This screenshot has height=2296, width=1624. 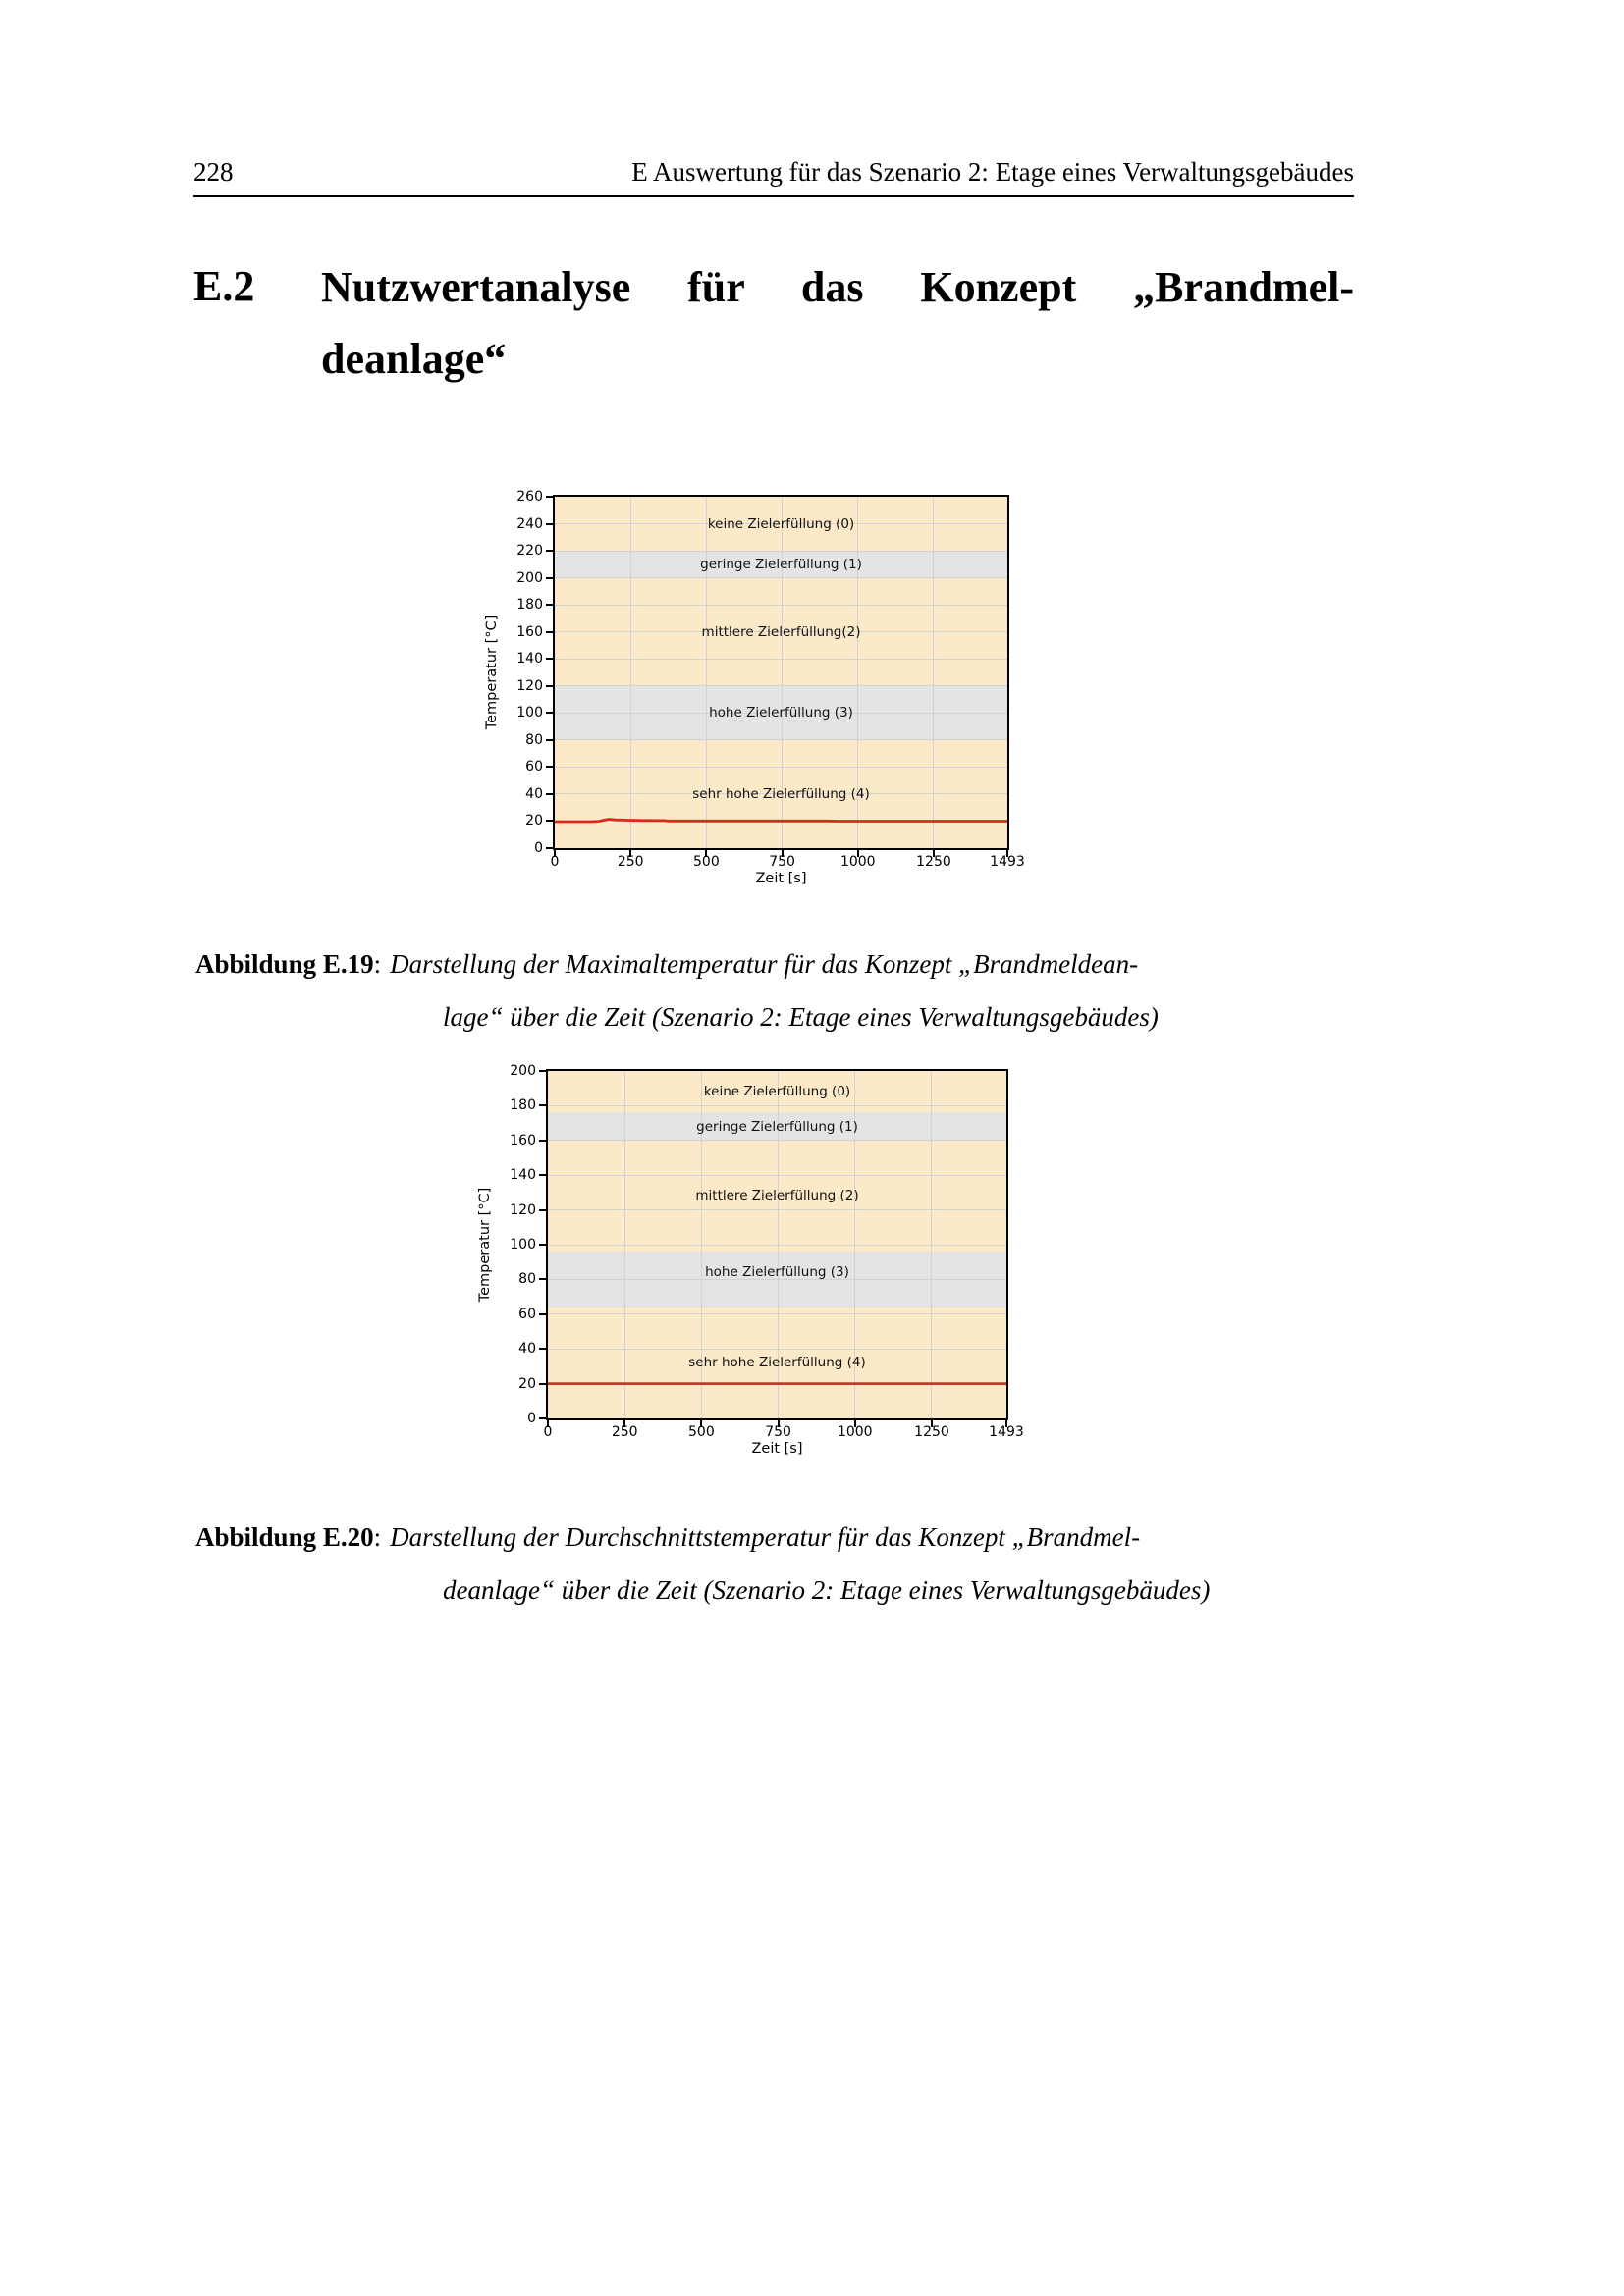 I want to click on zone-label: sehr hohe Zielerfüllung (4), so click(x=777, y=1363).